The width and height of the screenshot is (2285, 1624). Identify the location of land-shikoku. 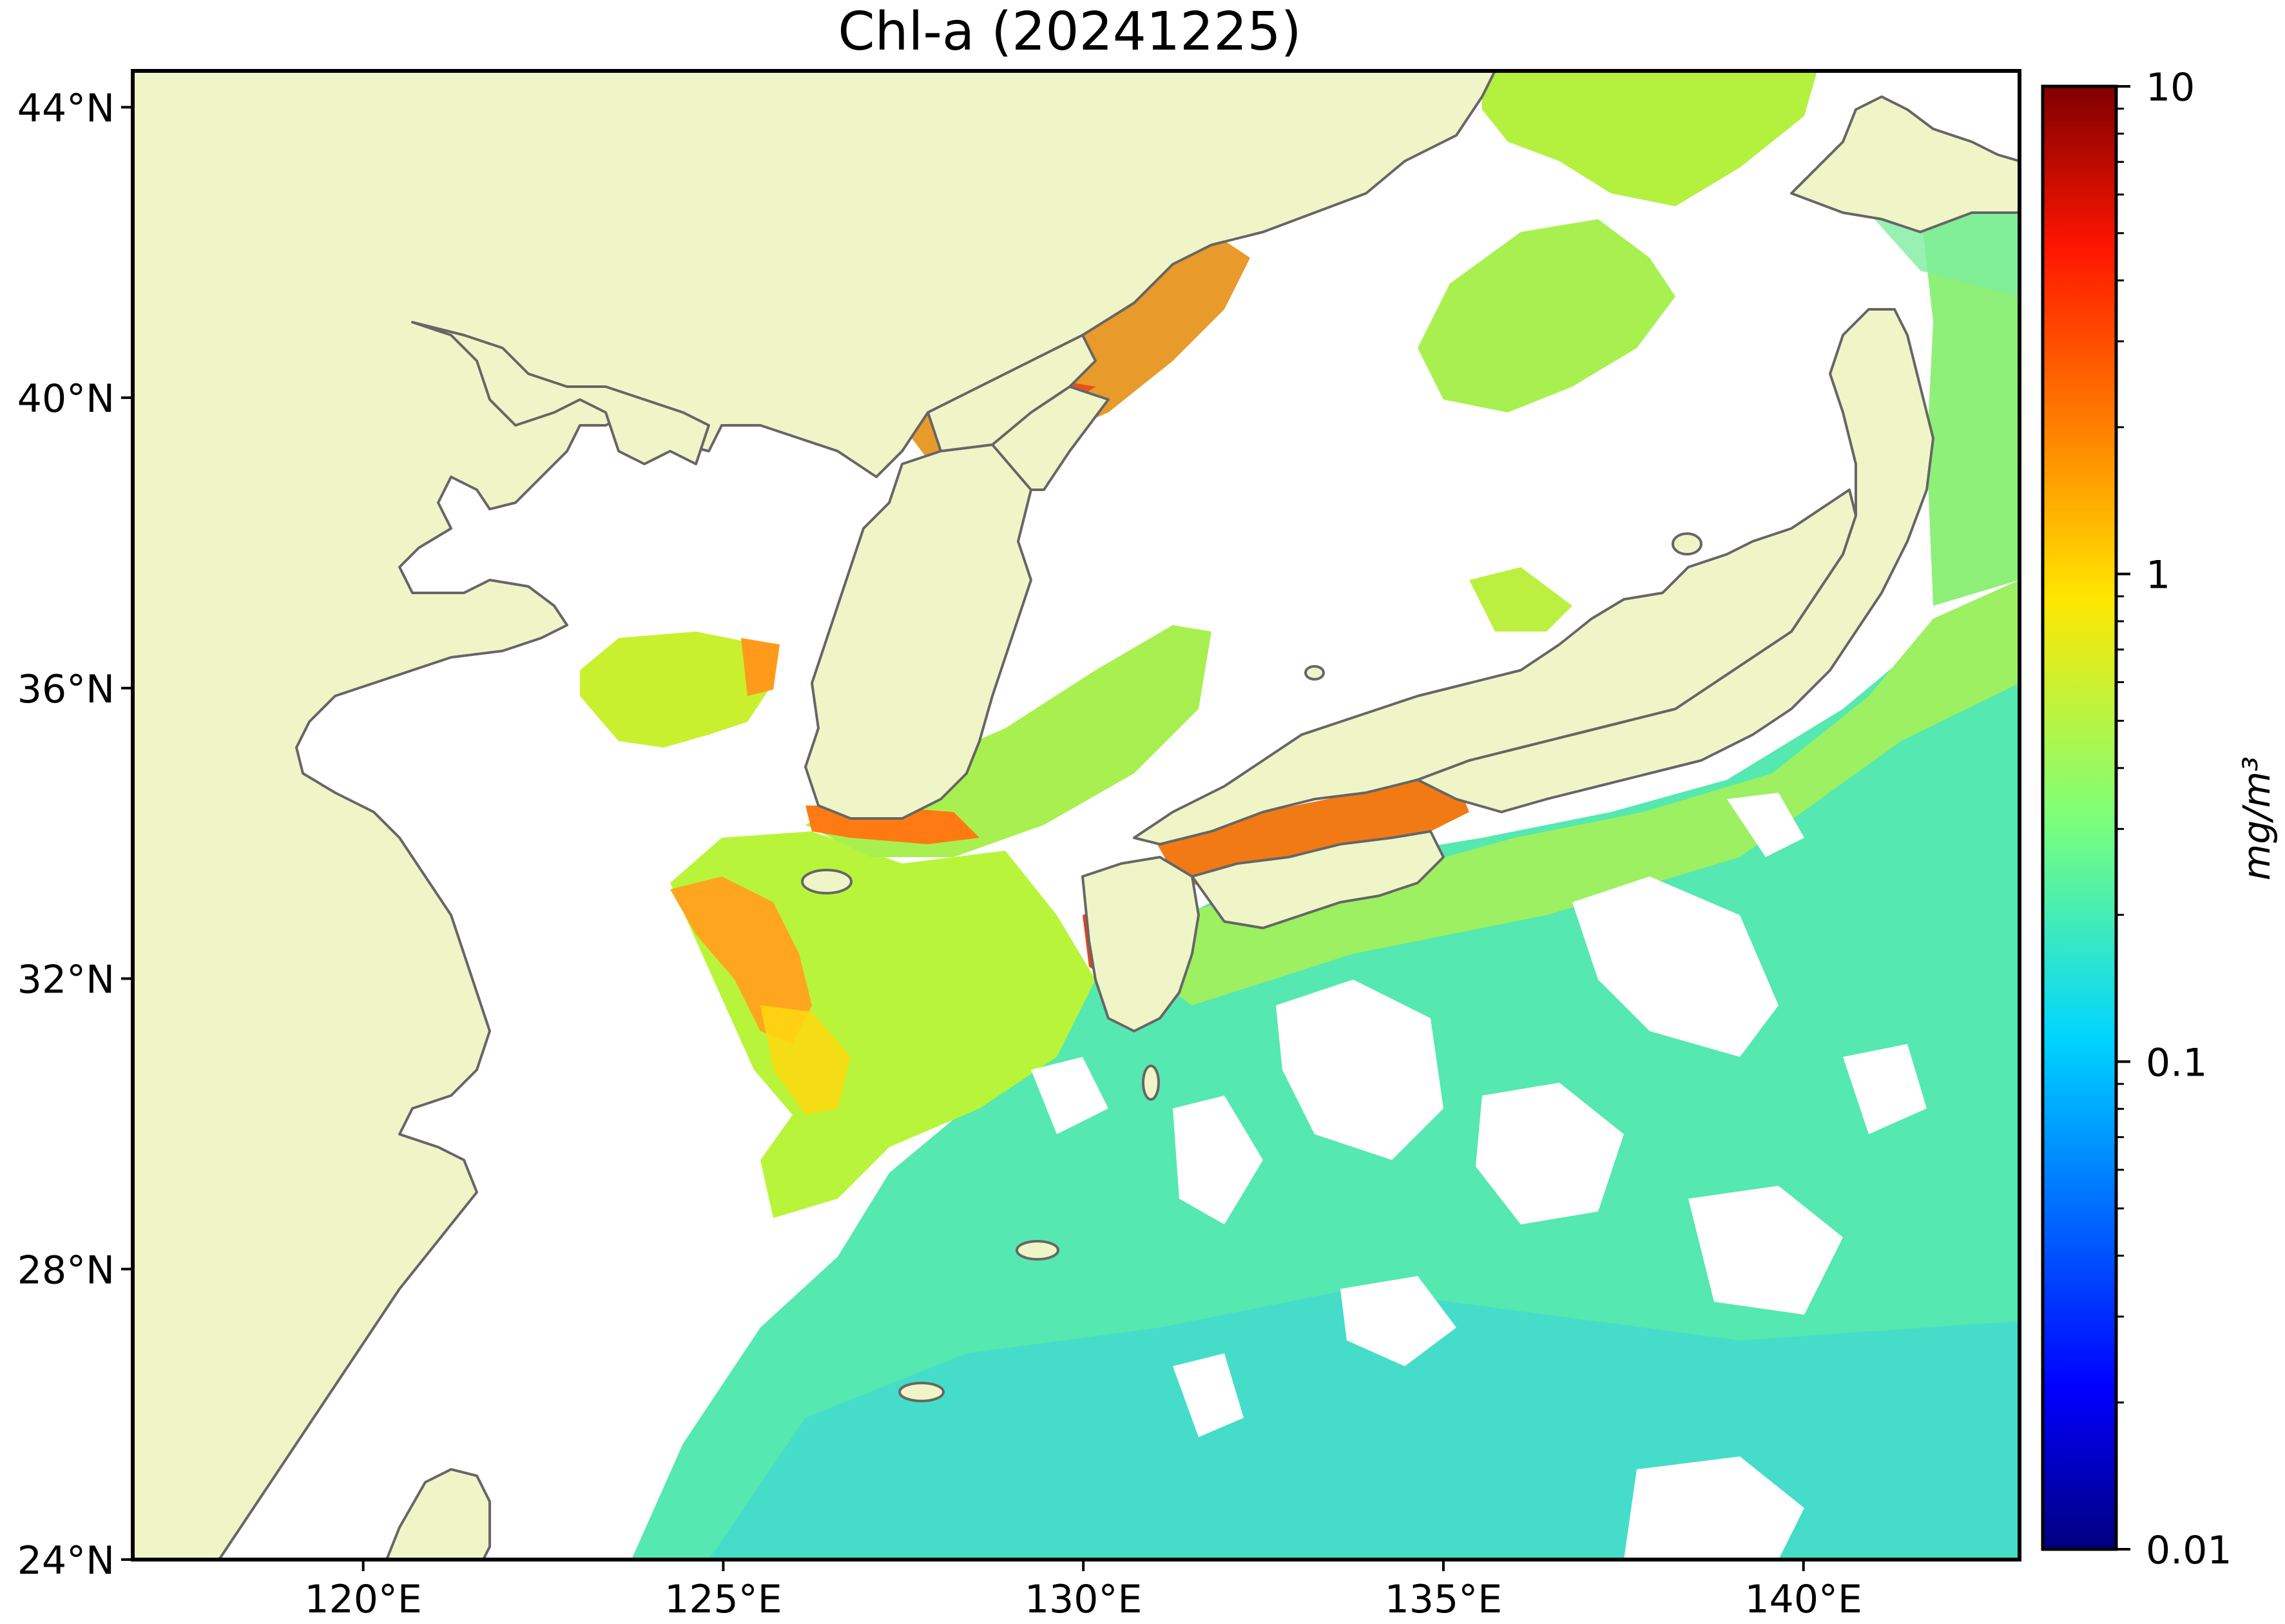
(1318, 880).